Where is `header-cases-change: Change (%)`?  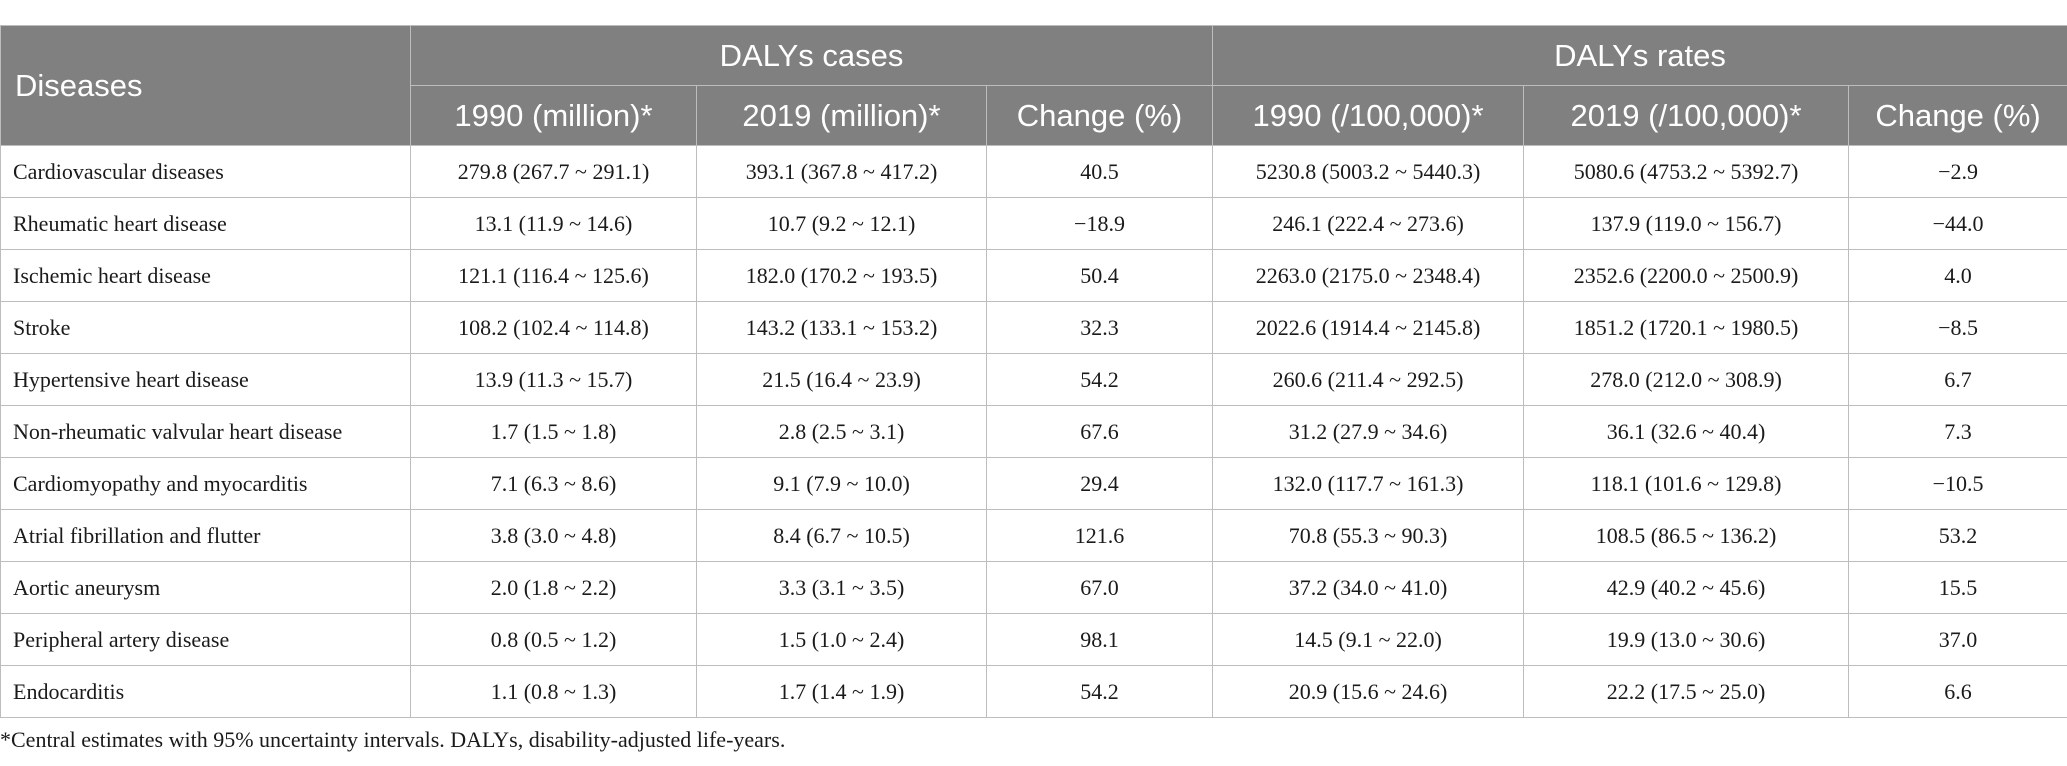 header-cases-change: Change (%) is located at coordinates (1099, 115).